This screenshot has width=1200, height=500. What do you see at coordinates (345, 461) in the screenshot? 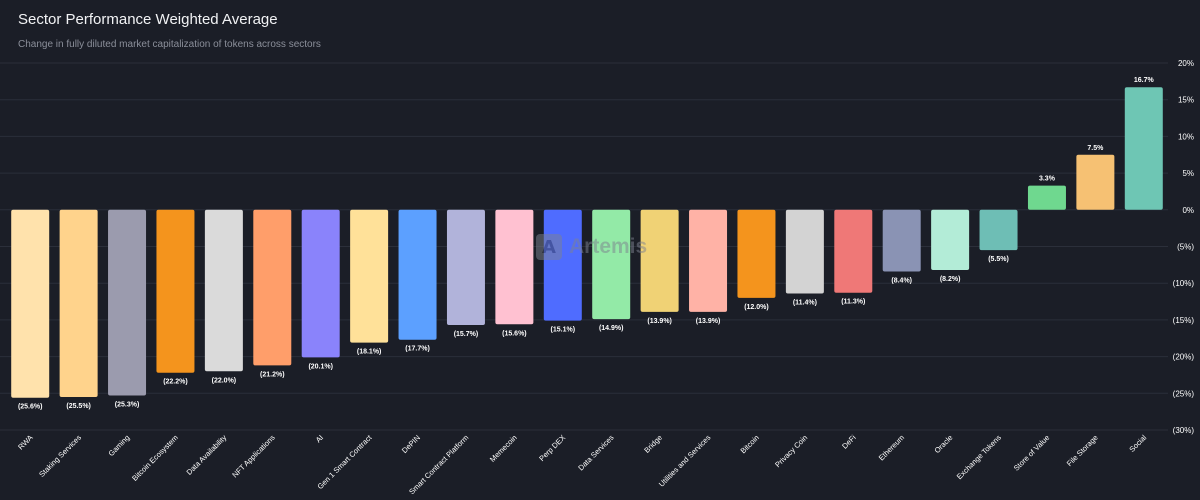
I see `x-category-label: Gen 1 Smart Contract` at bounding box center [345, 461].